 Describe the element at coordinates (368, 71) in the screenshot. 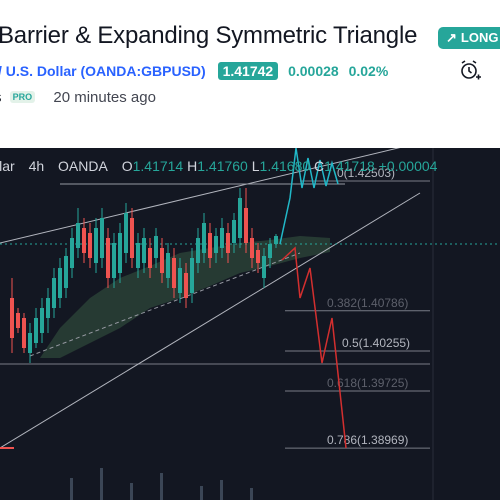

I see `price-change-percent: 0.02%` at that location.